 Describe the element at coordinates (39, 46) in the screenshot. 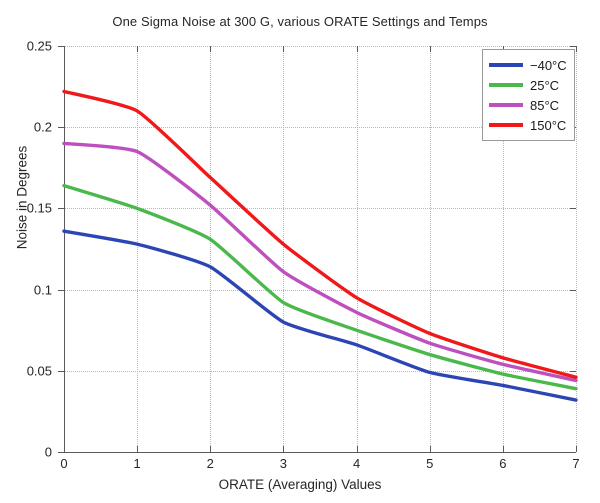

I see `y-tick-label: 0.25` at that location.